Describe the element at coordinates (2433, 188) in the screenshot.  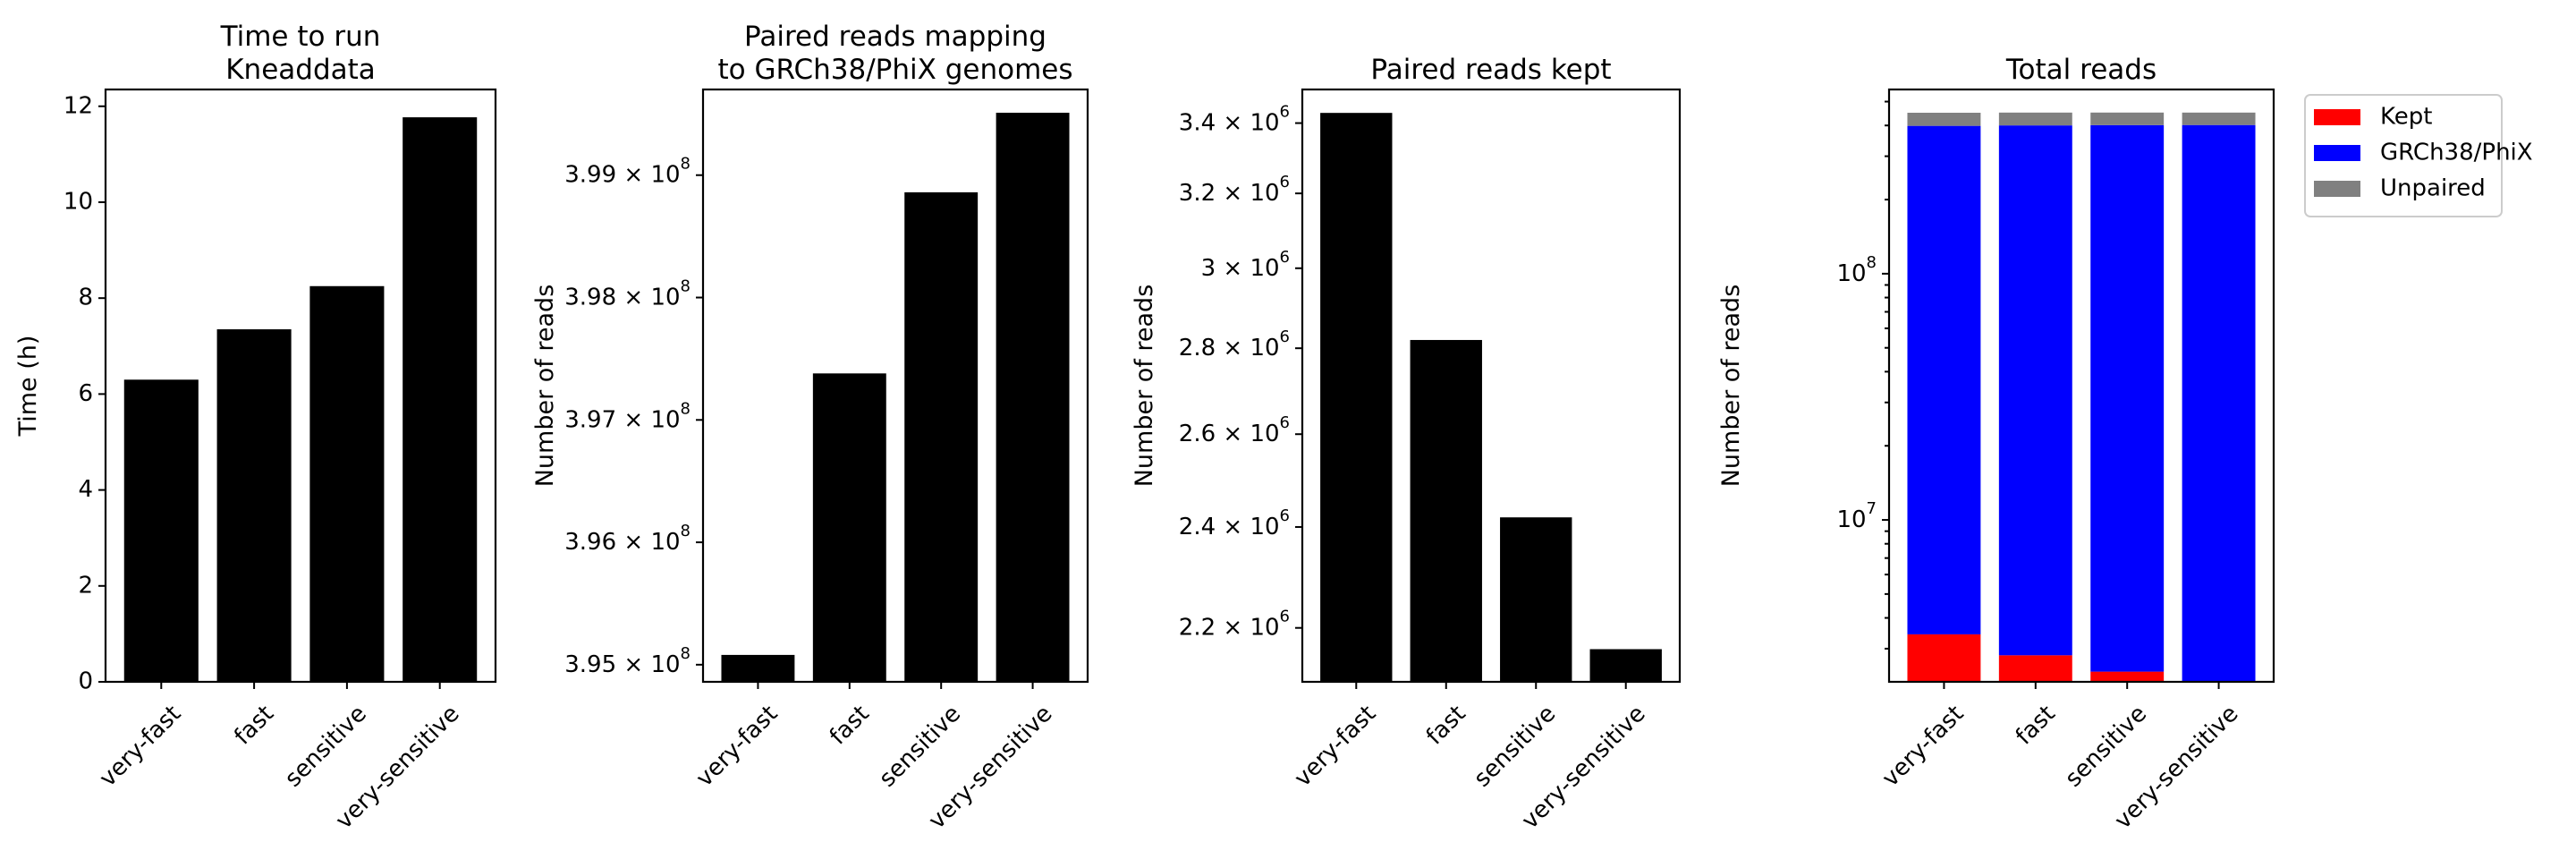
I see `legend-label: Unpaired` at that location.